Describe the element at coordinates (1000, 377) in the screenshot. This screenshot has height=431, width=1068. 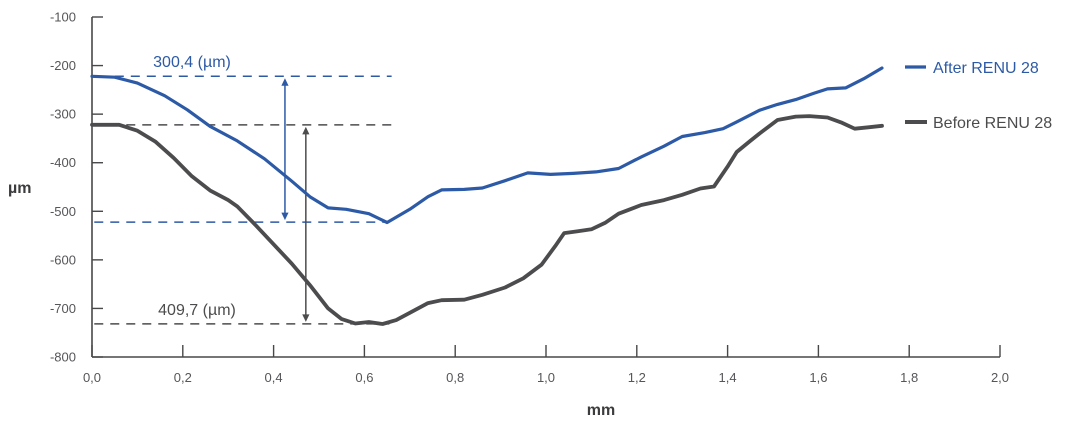
I see `x-tick-label: 2,0` at that location.